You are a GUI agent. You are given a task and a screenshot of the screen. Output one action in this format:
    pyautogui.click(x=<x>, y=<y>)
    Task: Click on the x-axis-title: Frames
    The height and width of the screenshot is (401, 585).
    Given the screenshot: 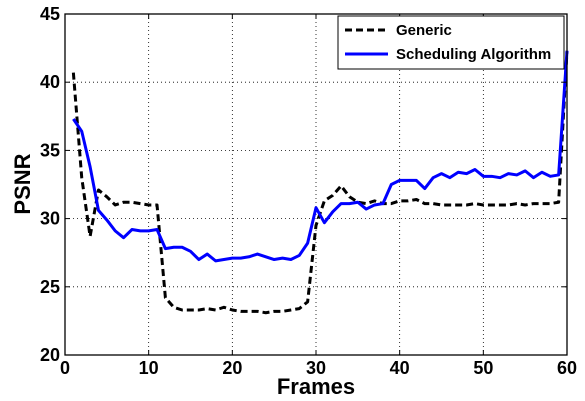 What is the action you would take?
    pyautogui.click(x=316, y=386)
    